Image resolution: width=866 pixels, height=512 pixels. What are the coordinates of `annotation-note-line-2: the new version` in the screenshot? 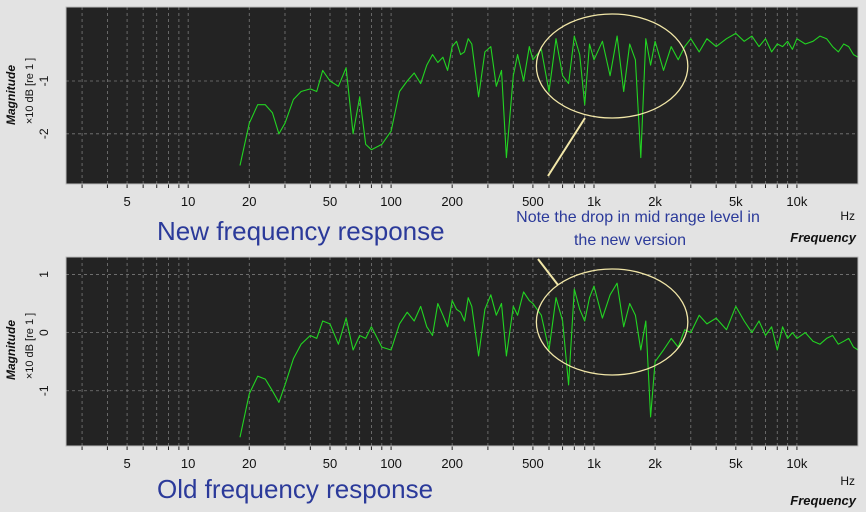 It's located at (630, 240).